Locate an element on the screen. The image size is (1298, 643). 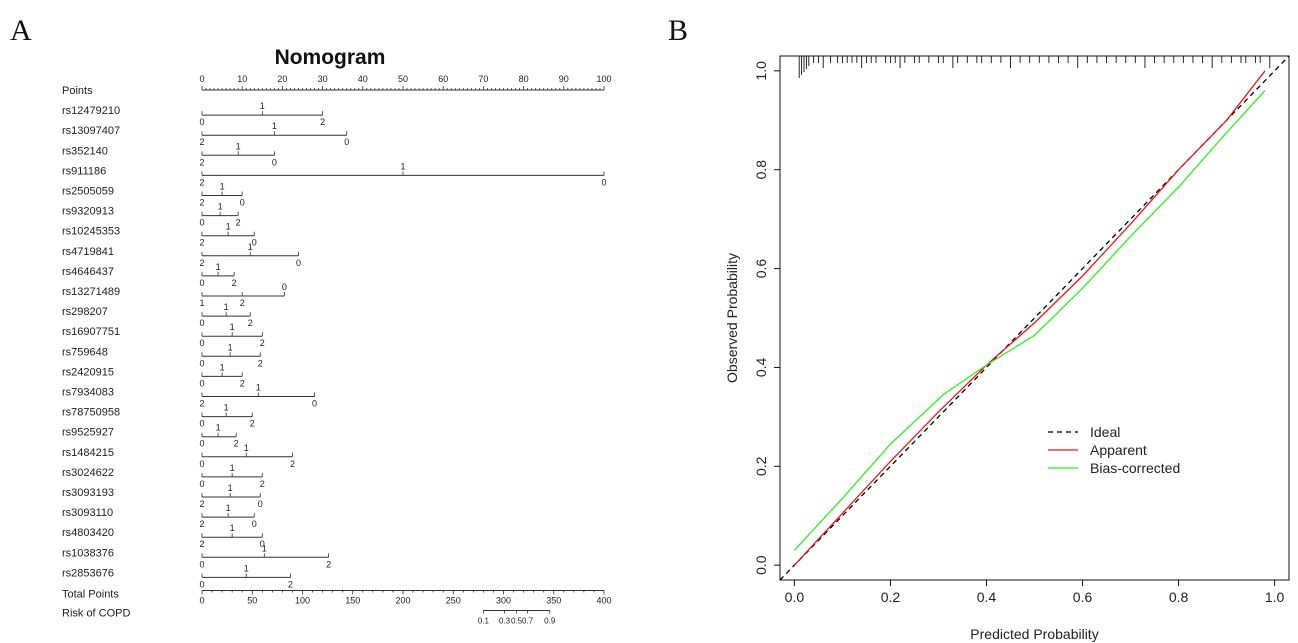
axis-label-points: Points is located at coordinates (77, 91).